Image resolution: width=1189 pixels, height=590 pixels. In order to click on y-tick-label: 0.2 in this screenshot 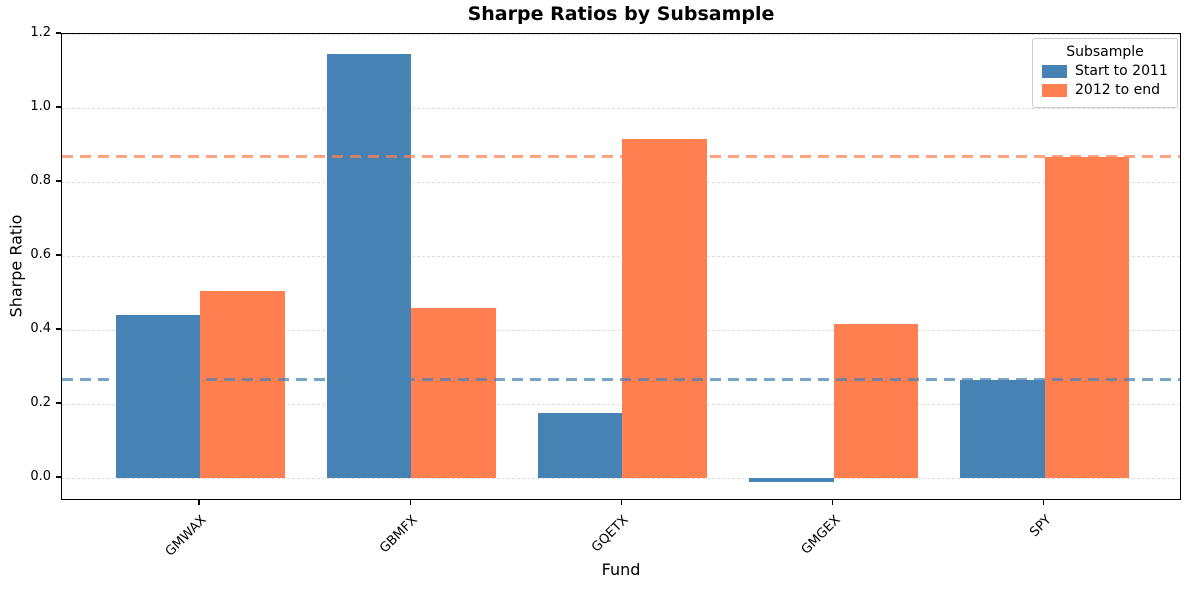, I will do `click(40, 403)`.